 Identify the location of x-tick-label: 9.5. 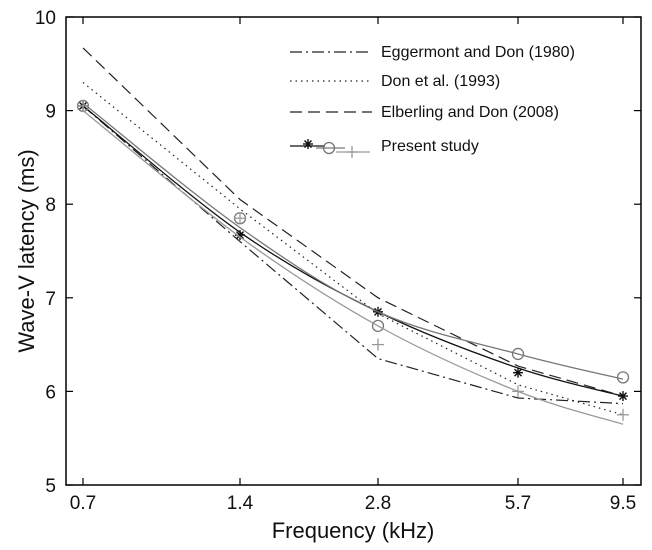
(623, 503).